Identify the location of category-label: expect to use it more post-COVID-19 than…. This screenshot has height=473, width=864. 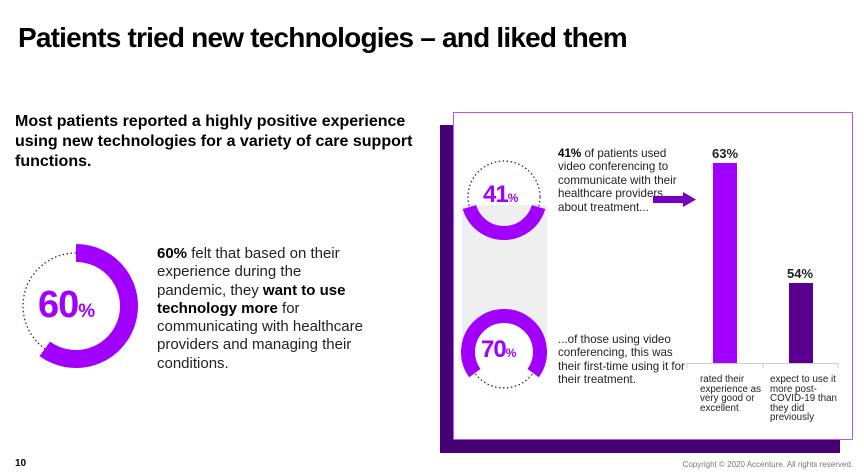
(803, 399).